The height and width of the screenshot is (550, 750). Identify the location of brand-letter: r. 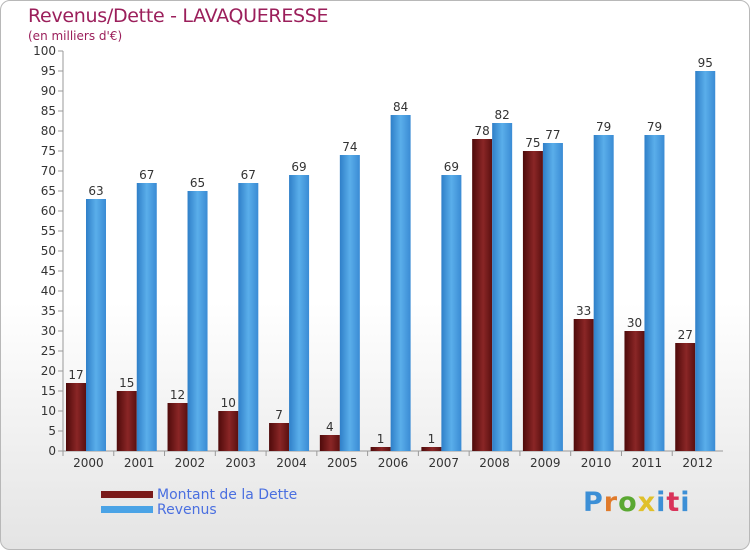
(611, 502).